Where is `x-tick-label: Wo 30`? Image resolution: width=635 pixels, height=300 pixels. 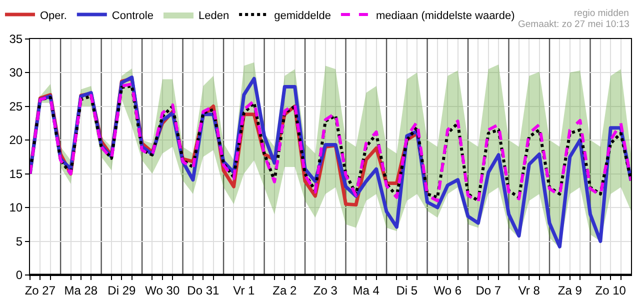 x-tick-label: Wo 30 is located at coordinates (162, 290).